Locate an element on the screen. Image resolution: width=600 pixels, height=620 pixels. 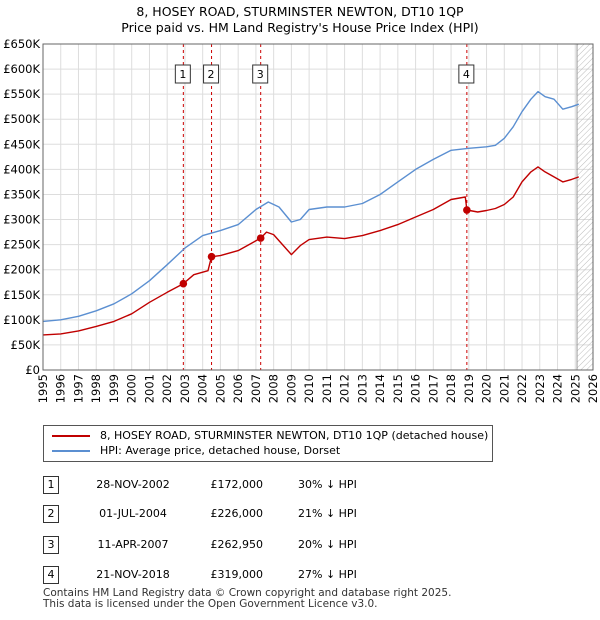
legend-swatch-property is located at coordinates (71, 436).